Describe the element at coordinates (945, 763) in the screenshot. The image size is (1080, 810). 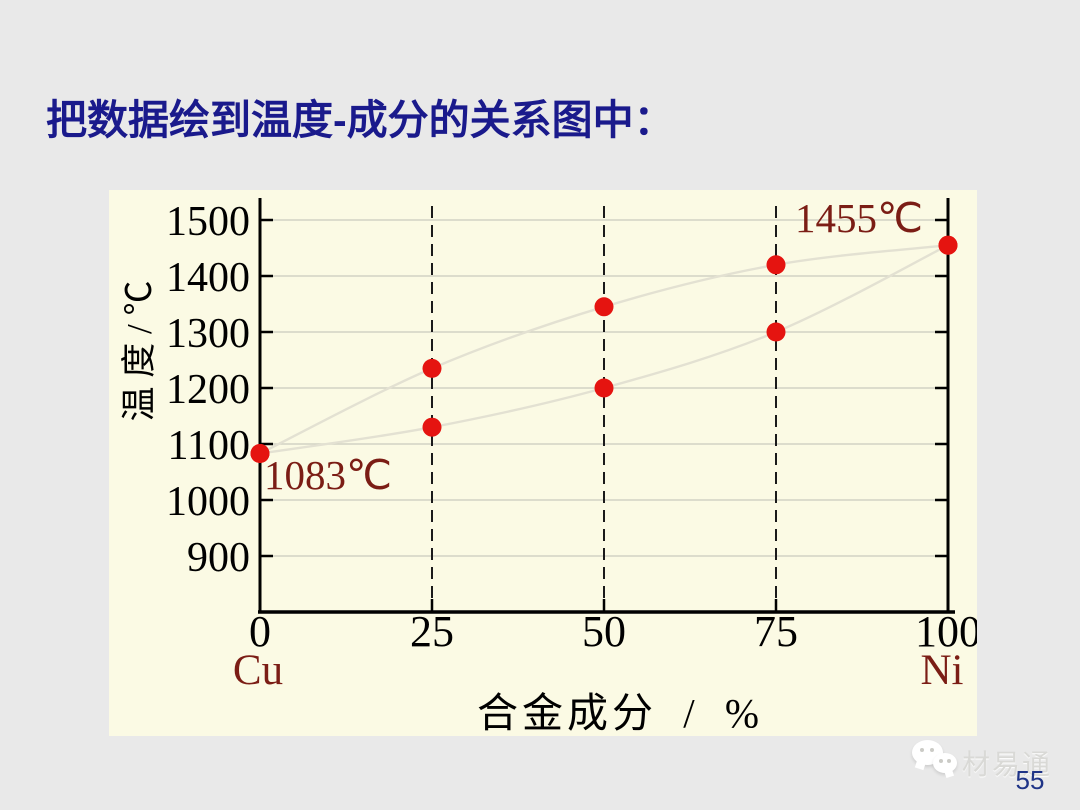
I see `chat-bubble-small` at that location.